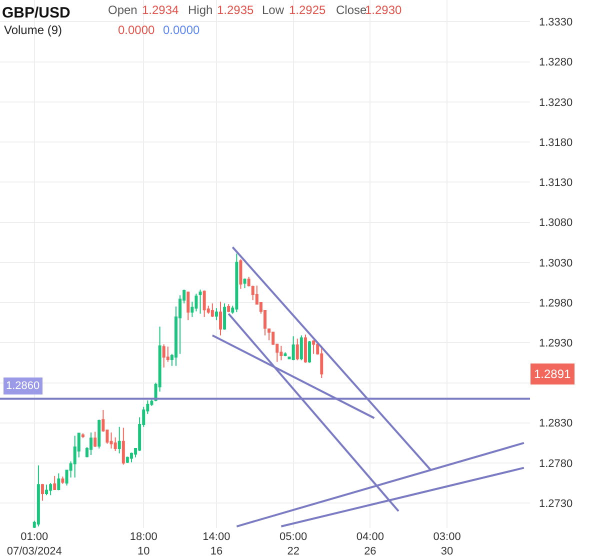 This screenshot has width=600, height=558. What do you see at coordinates (235, 10) in the screenshot?
I see `annotation: 1.2935` at bounding box center [235, 10].